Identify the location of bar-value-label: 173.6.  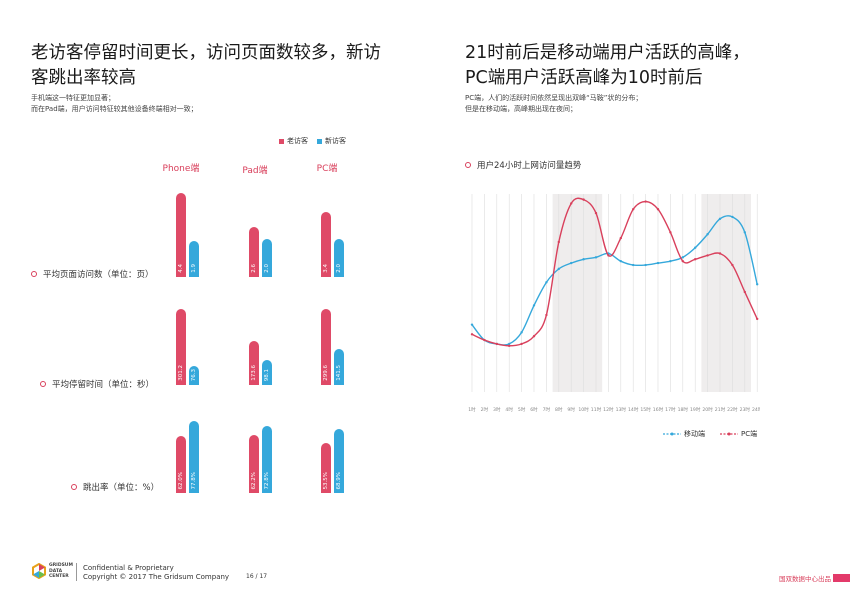
(254, 373).